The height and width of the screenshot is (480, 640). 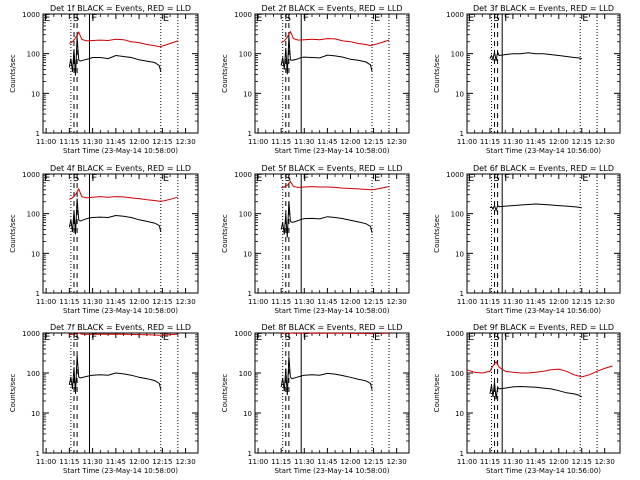 What do you see at coordinates (543, 8) in the screenshot?
I see `panel-title: Det 3f BLACK = Events, RED = LLD` at bounding box center [543, 8].